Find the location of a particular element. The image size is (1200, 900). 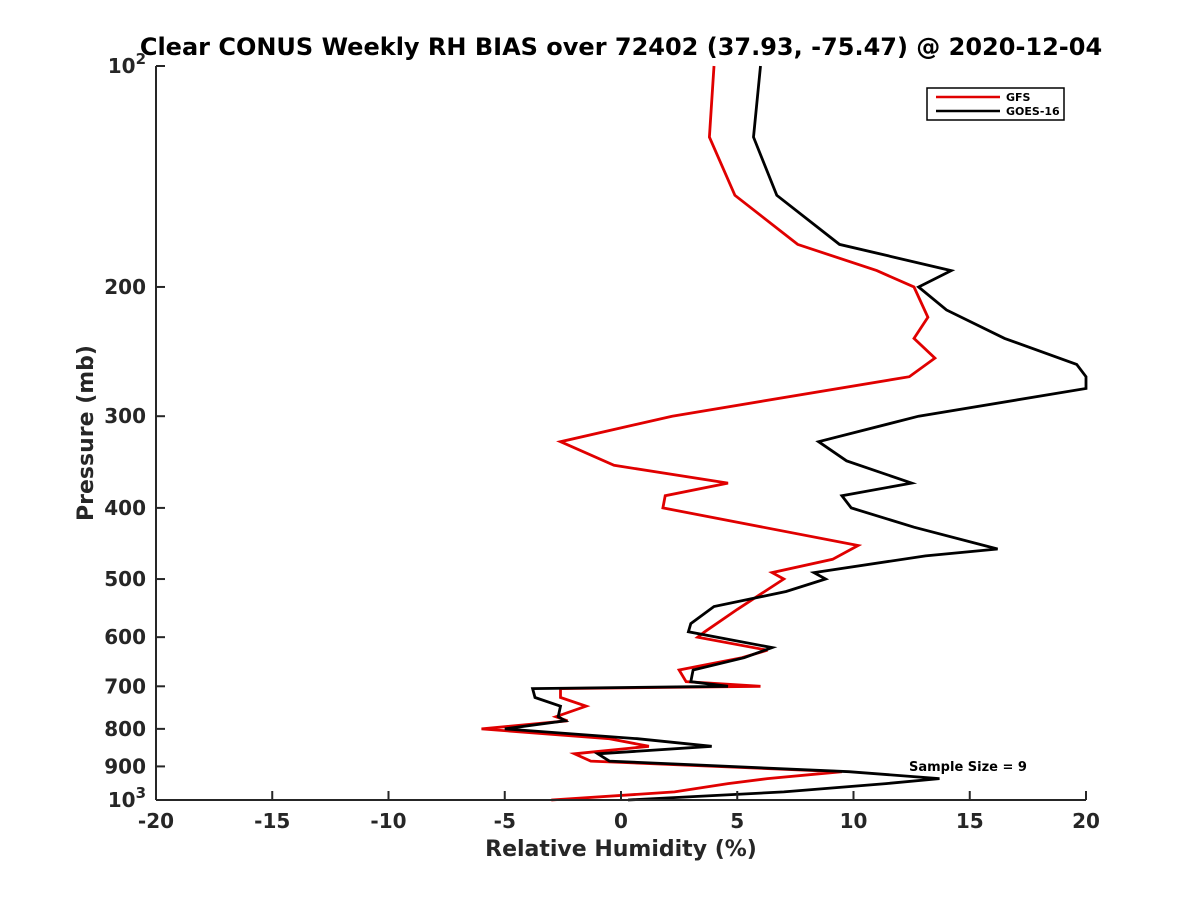

y-tick-exponent: 3 is located at coordinates (141, 793).